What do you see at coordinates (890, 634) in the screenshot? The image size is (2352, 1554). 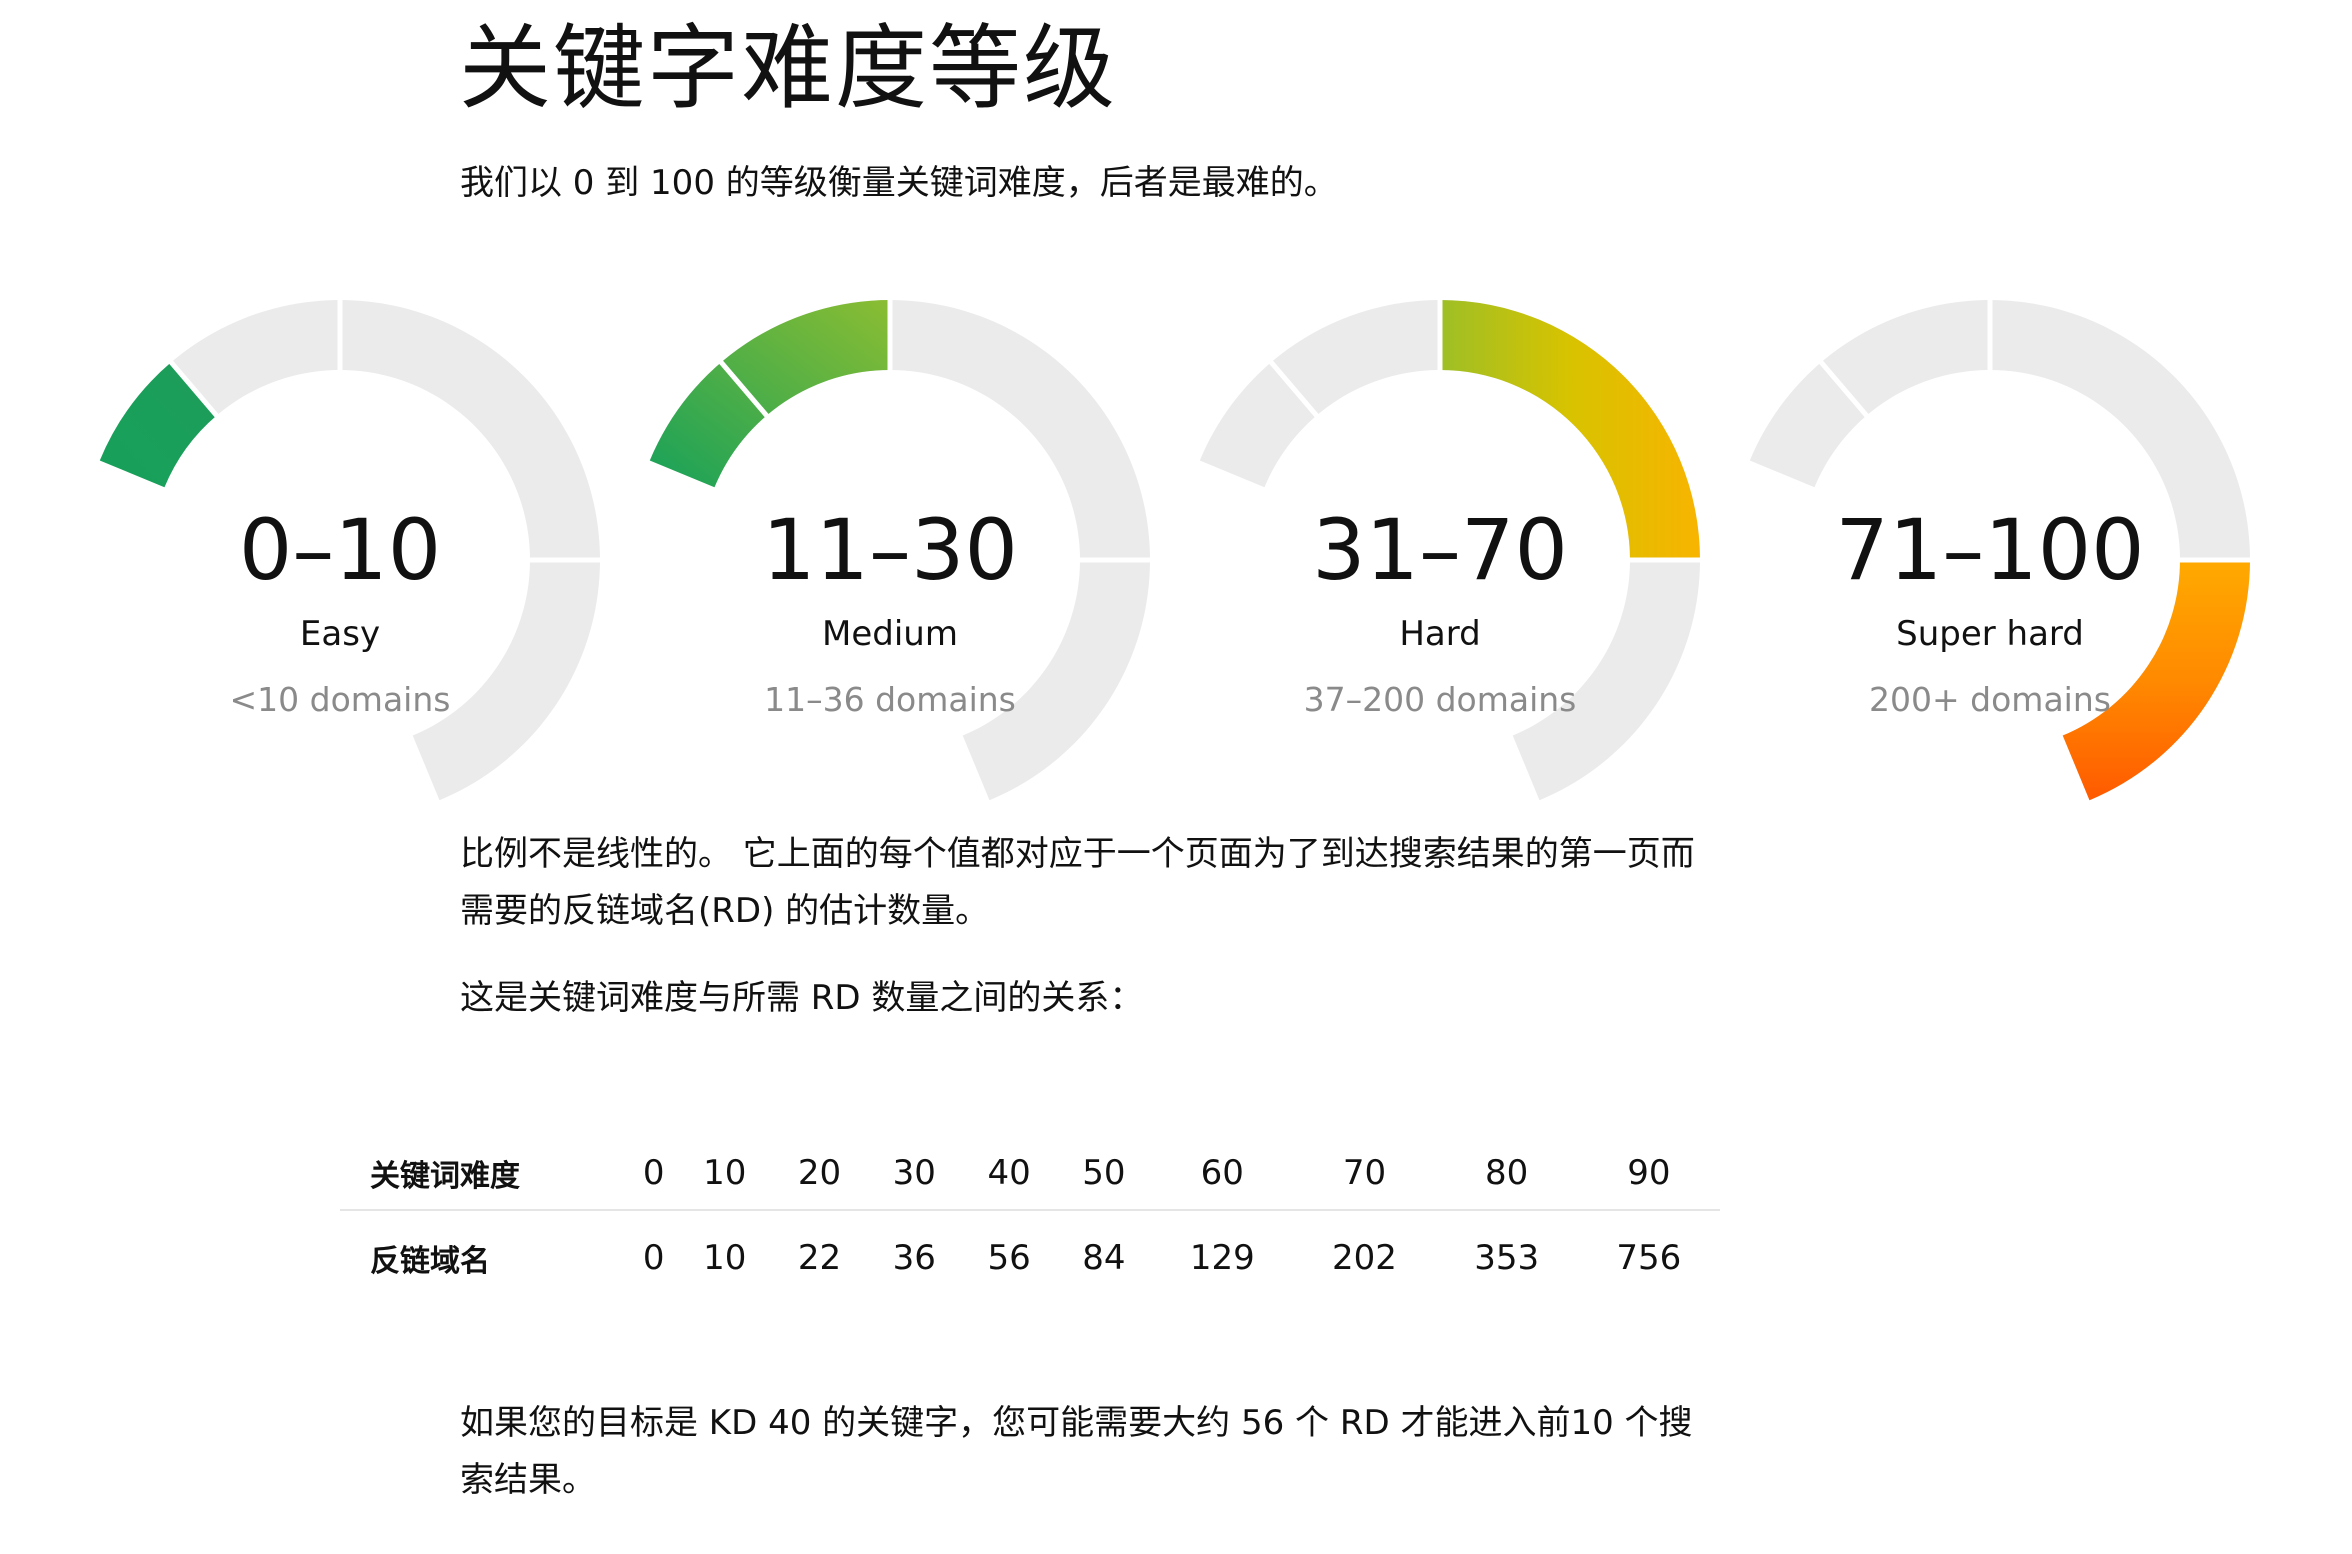 I see `gauge-label: Medium` at bounding box center [890, 634].